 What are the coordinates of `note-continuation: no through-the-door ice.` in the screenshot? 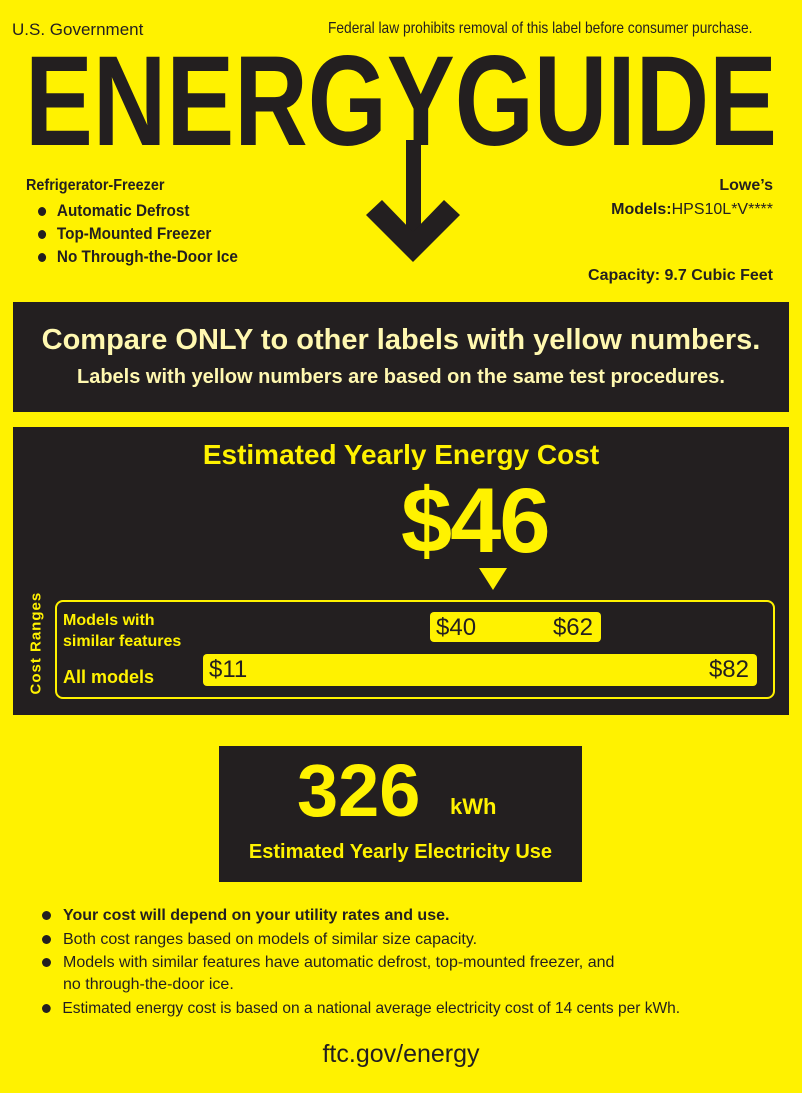 It's located at (148, 984).